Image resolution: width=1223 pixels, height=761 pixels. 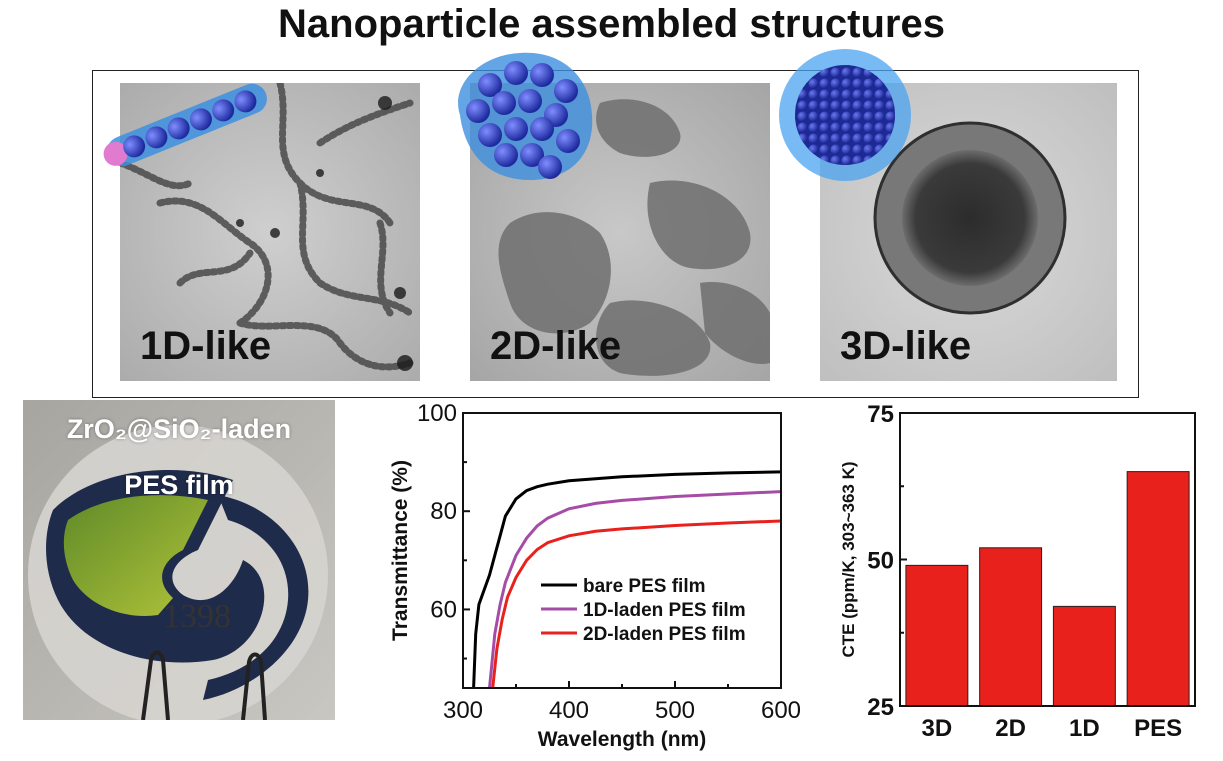 I want to click on legend-label-0: bare PES film, so click(x=644, y=586).